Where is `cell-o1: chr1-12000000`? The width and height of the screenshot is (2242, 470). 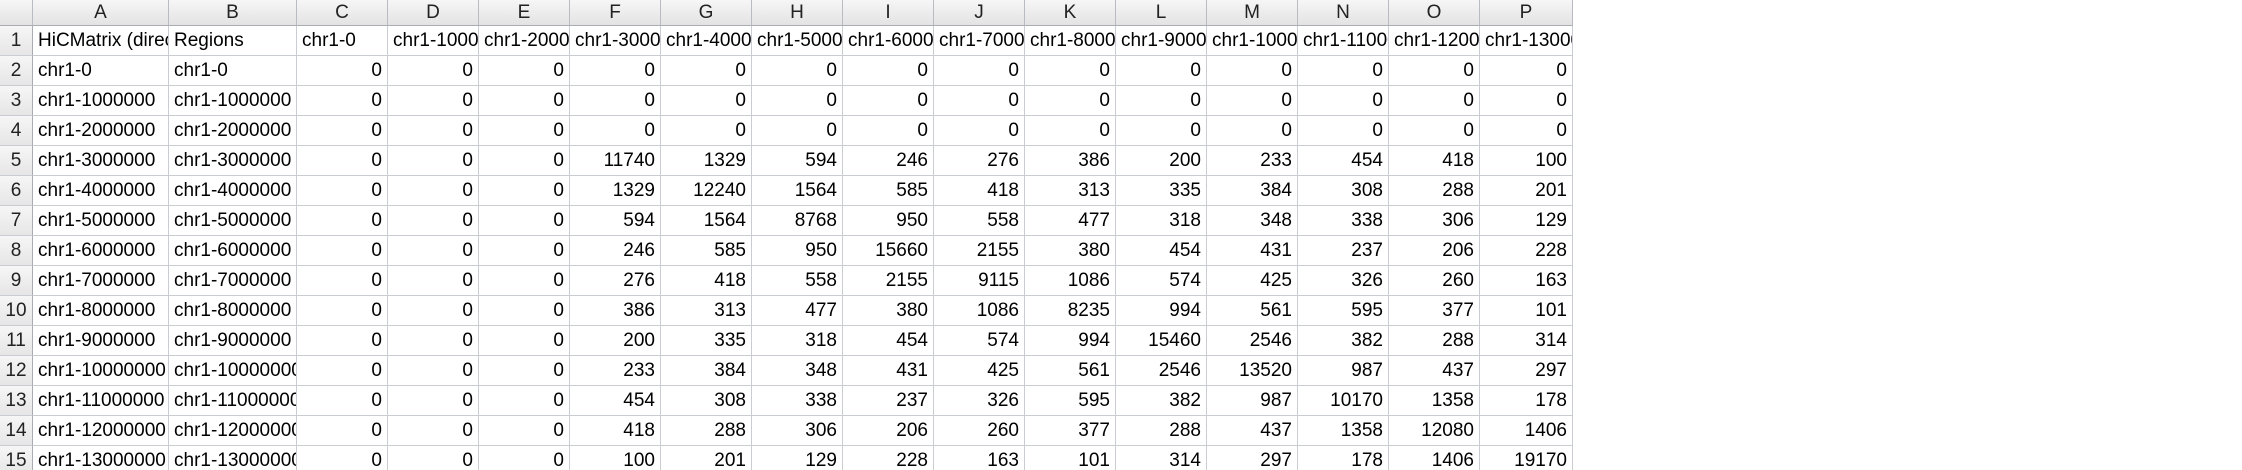 cell-o1: chr1-12000000 is located at coordinates (1434, 41).